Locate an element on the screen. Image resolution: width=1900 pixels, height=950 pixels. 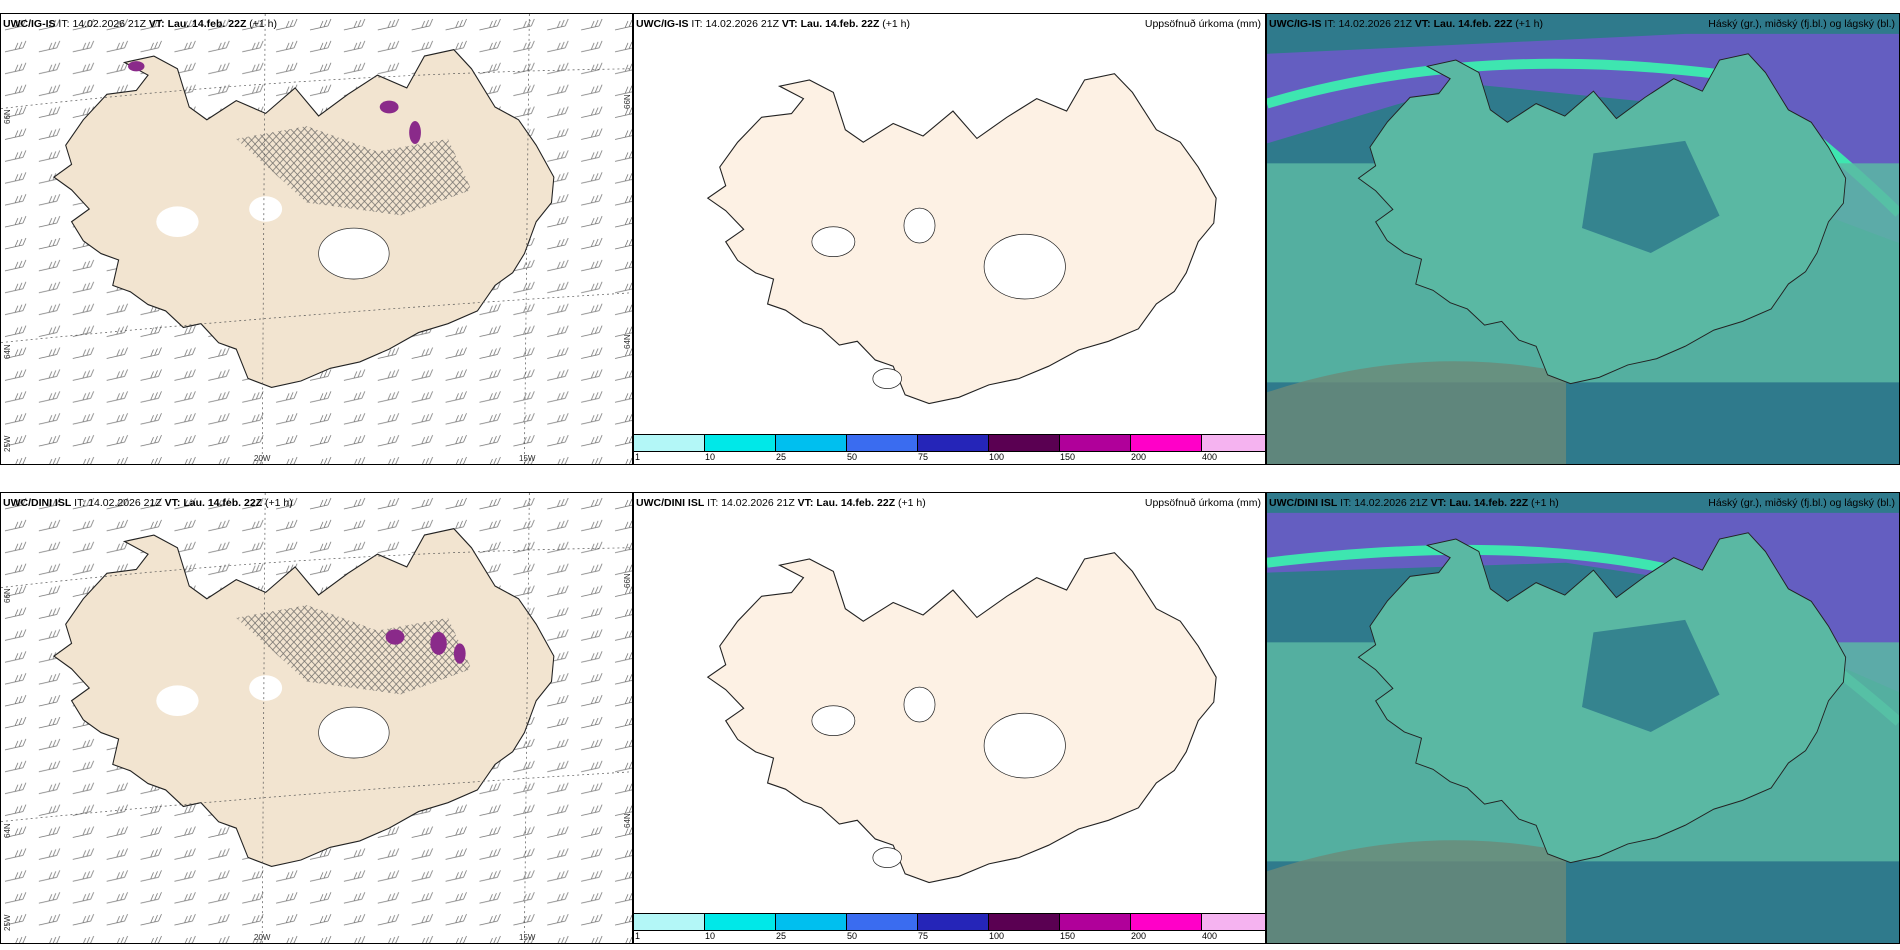
cb-label: 150 is located at coordinates (1068, 457).